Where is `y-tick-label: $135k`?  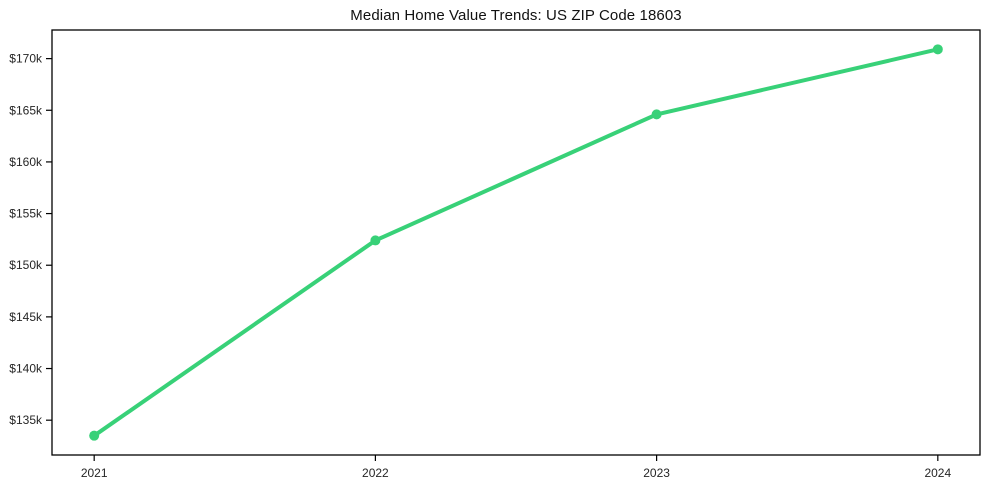 y-tick-label: $135k is located at coordinates (26, 420).